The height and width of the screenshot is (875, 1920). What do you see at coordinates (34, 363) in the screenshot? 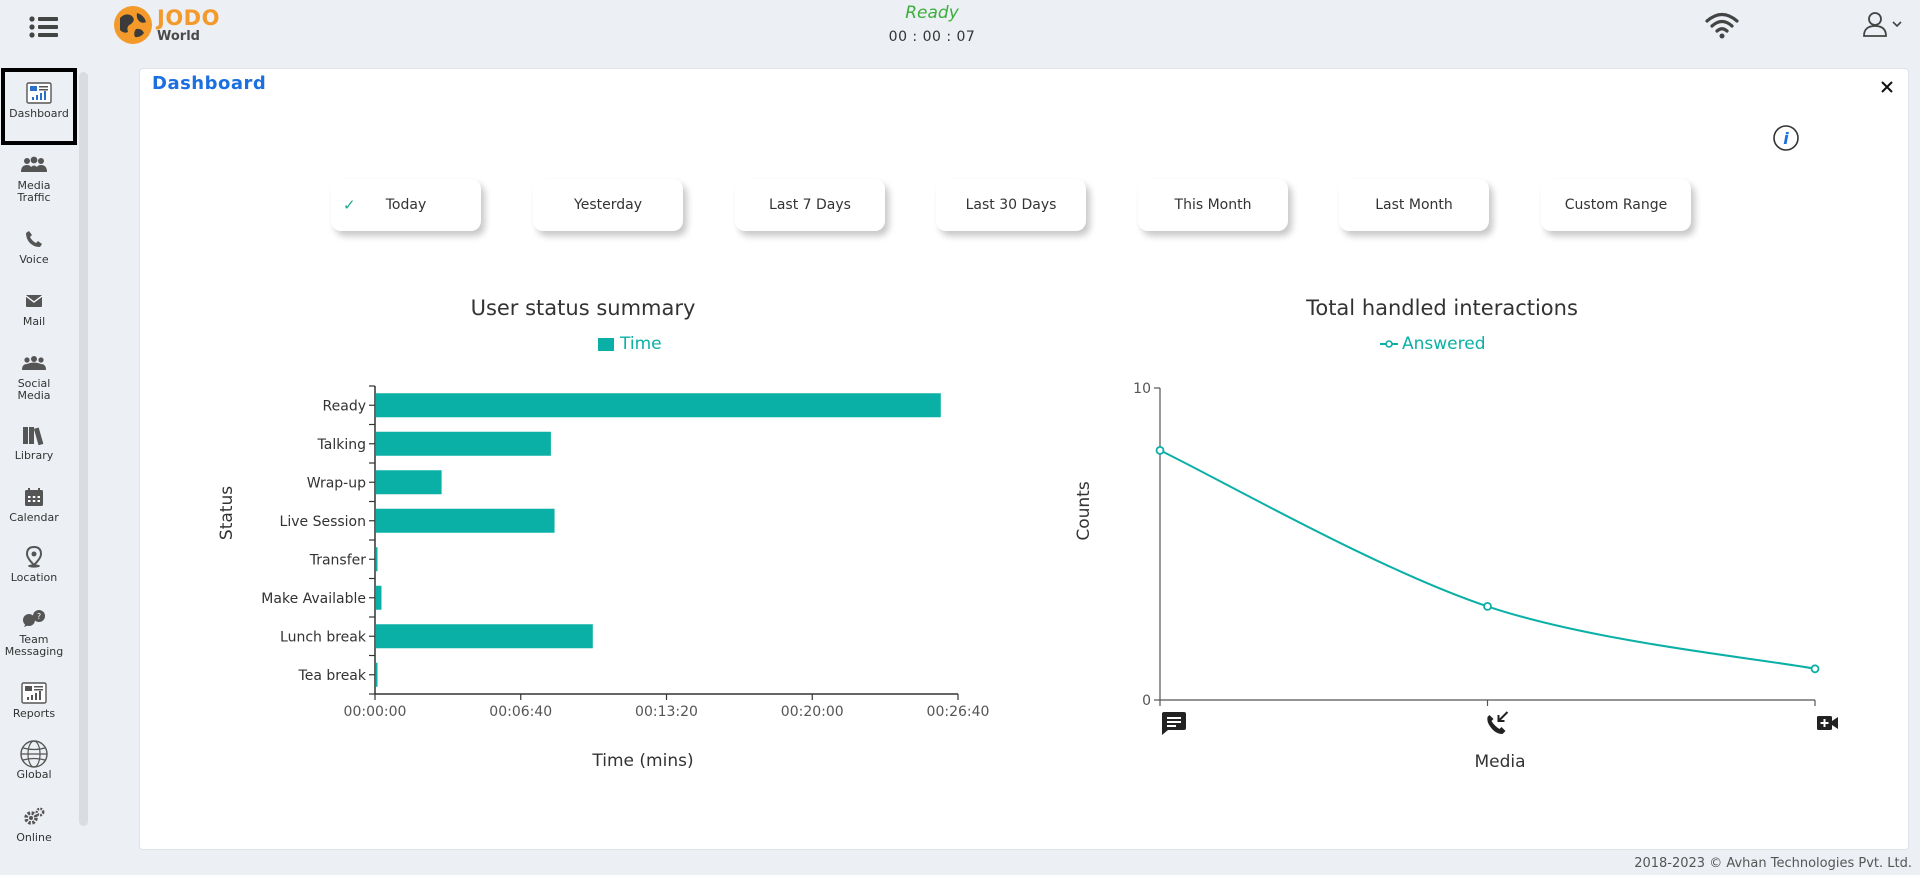
I see `social-media-icon` at bounding box center [34, 363].